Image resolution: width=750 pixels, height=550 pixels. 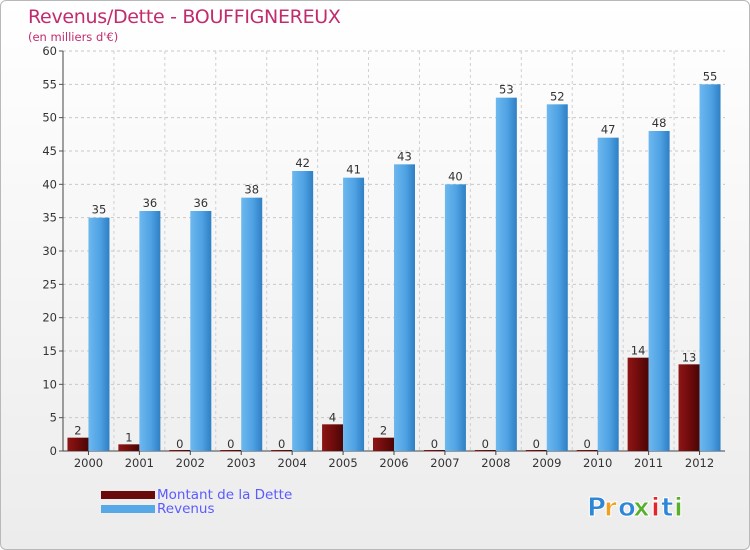 I want to click on data-label-revenus: 42, so click(x=302, y=163).